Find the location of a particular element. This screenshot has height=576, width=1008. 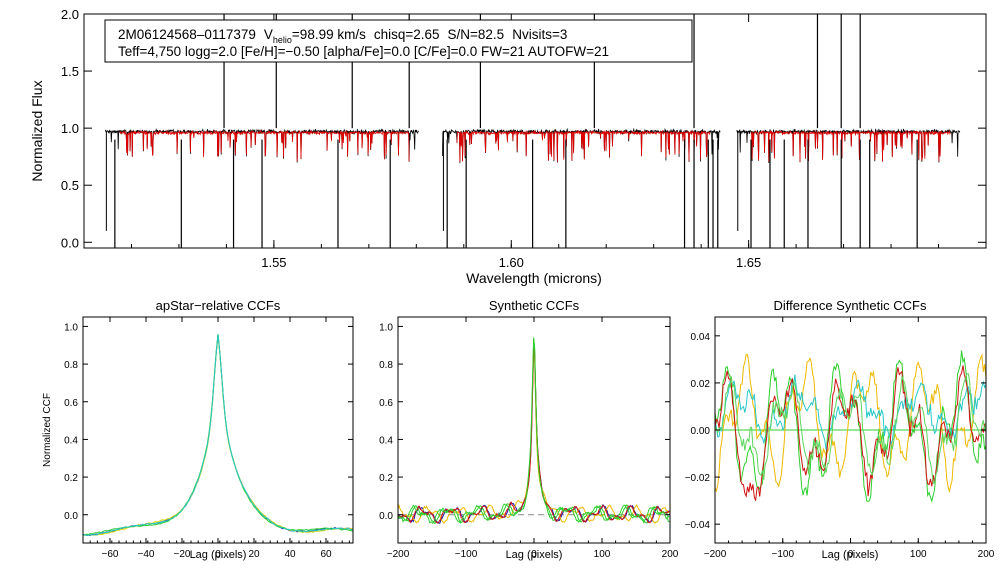

apstar-ccf-x-label: Lag (pixels) is located at coordinates (218, 555).